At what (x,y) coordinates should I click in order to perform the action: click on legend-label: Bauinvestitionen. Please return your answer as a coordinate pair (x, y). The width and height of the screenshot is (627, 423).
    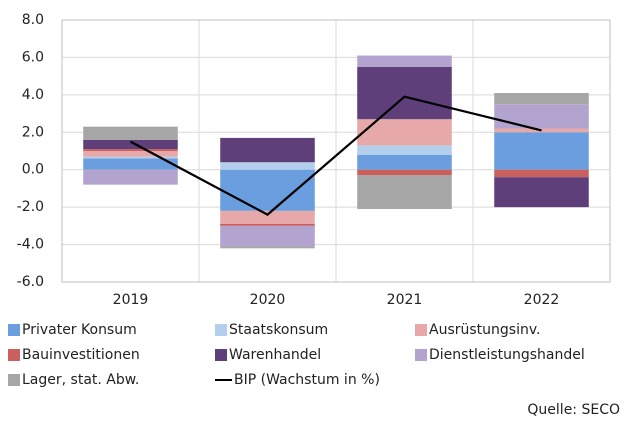
    Looking at the image, I should click on (81, 355).